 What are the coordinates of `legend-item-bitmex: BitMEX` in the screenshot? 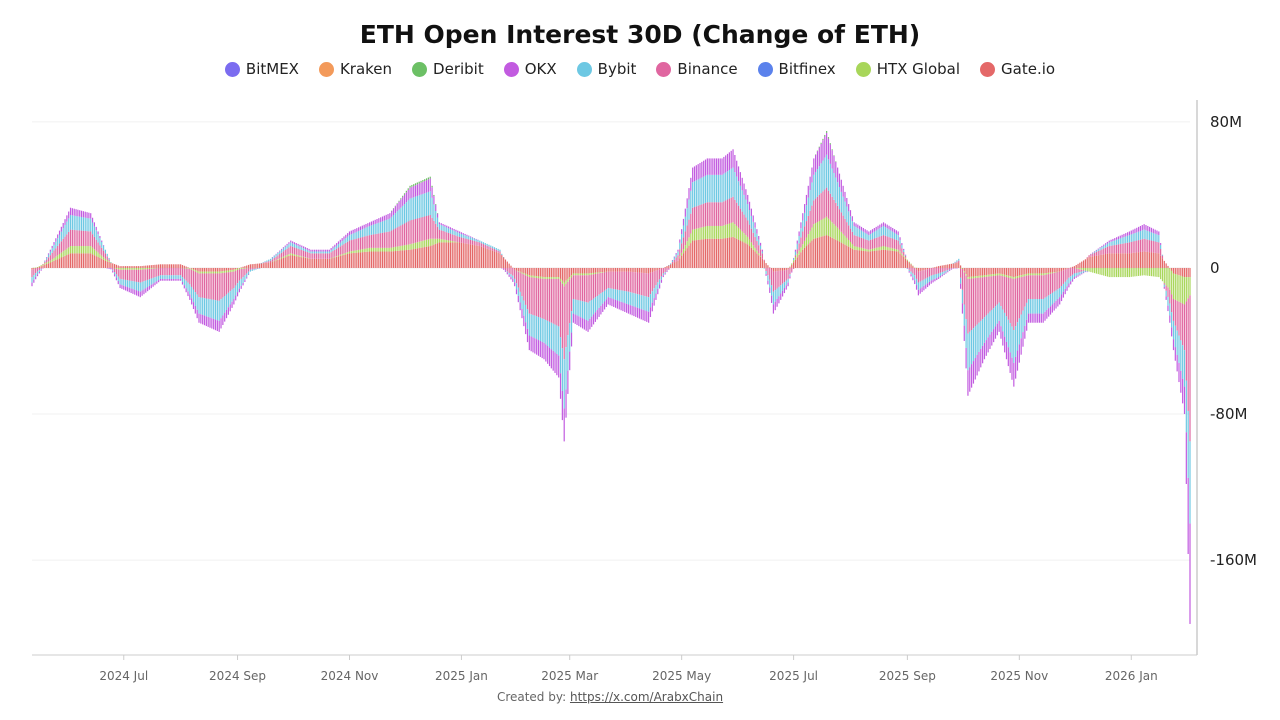 It's located at (261, 69).